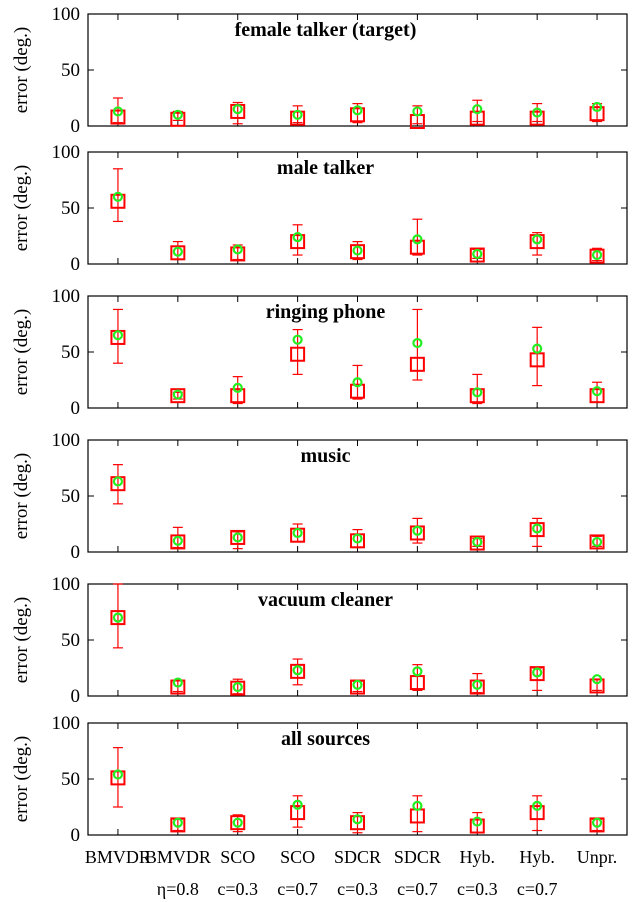 The height and width of the screenshot is (902, 637). I want to click on panel-title: vacuum cleaner, so click(325, 600).